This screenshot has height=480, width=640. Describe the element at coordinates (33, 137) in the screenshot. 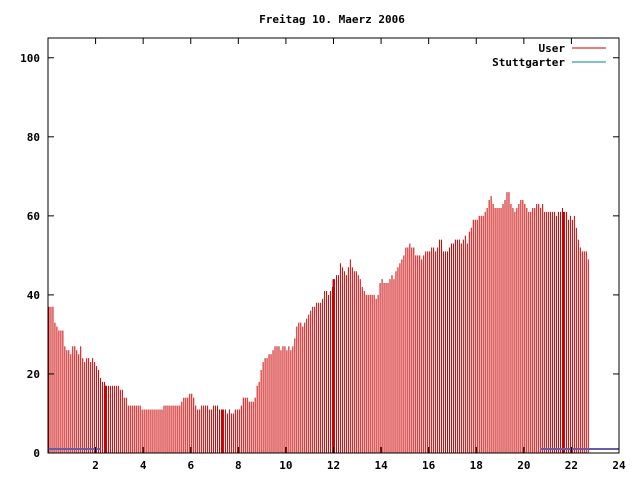

I see `y-tick-label: 80` at that location.